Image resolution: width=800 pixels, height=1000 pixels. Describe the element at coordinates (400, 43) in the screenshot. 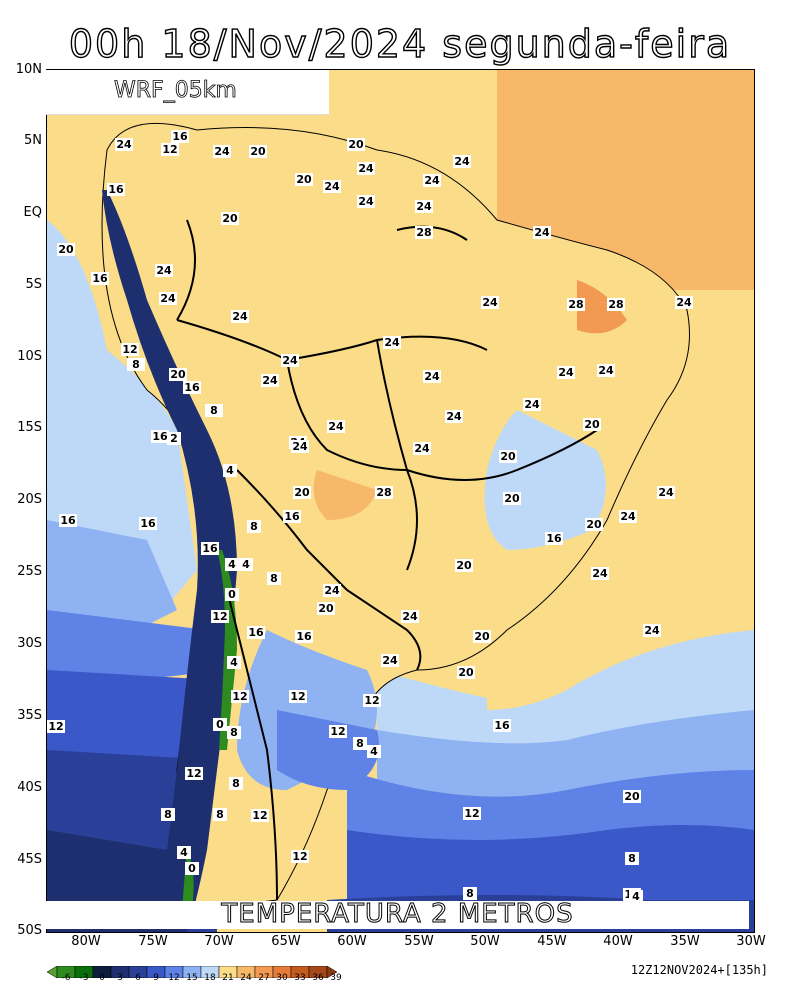

I see `map-title: 00h 18/Nov/2024 segunda-feira` at that location.